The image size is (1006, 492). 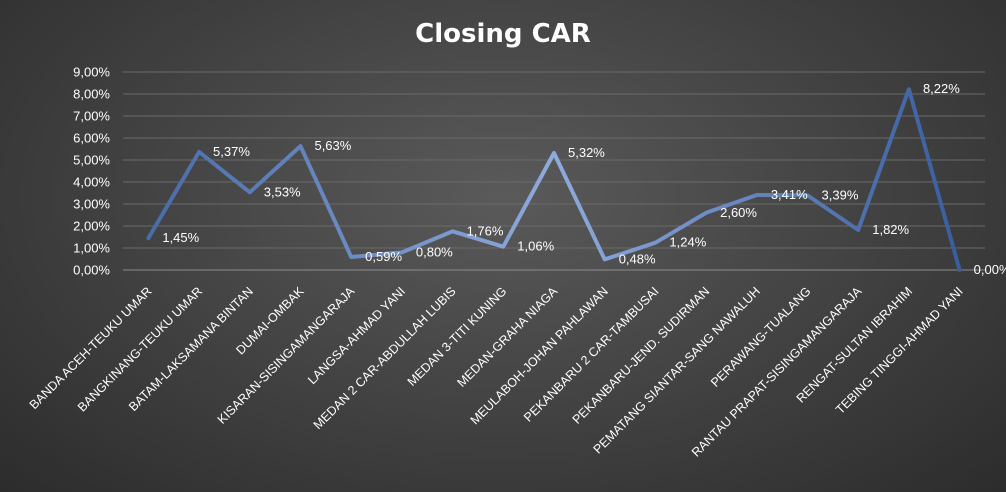 What do you see at coordinates (503, 34) in the screenshot?
I see `chart-title: Closing CAR` at bounding box center [503, 34].